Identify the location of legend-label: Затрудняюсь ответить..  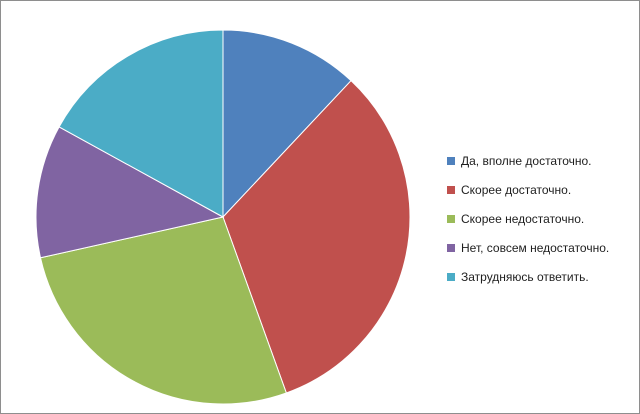
(525, 277).